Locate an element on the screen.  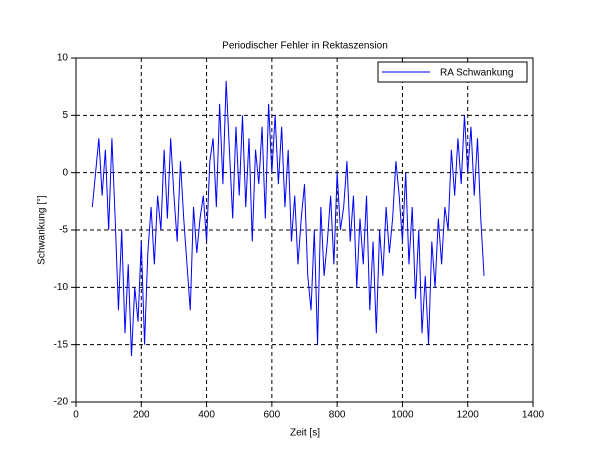
y-tick-label: -5 is located at coordinates (63, 230).